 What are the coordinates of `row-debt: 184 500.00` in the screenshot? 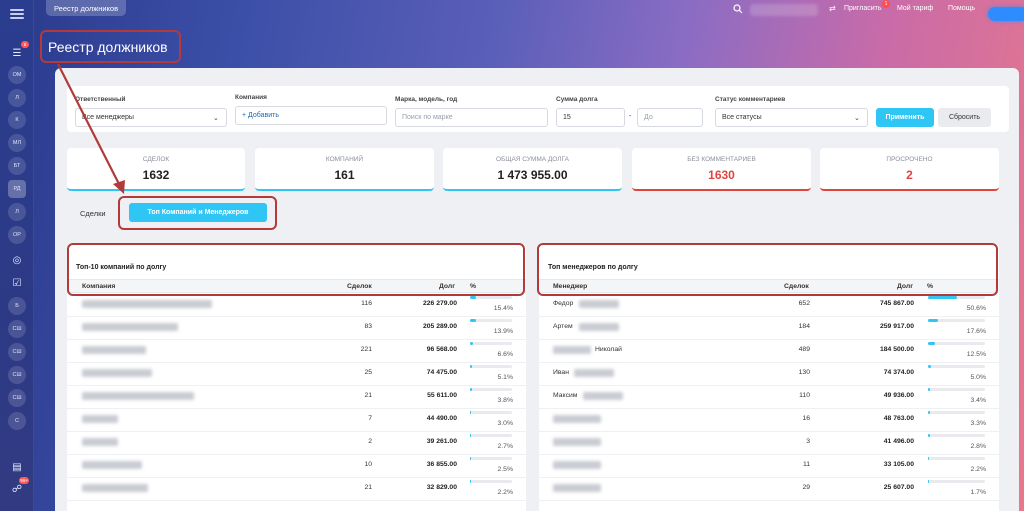 It's located at (896, 349).